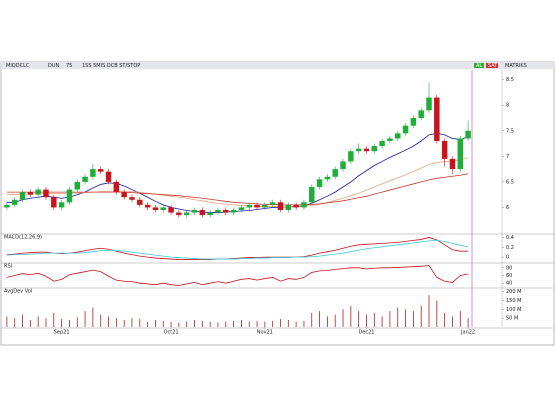  Describe the element at coordinates (516, 66) in the screenshot. I see `brand: MATRIKS` at that location.